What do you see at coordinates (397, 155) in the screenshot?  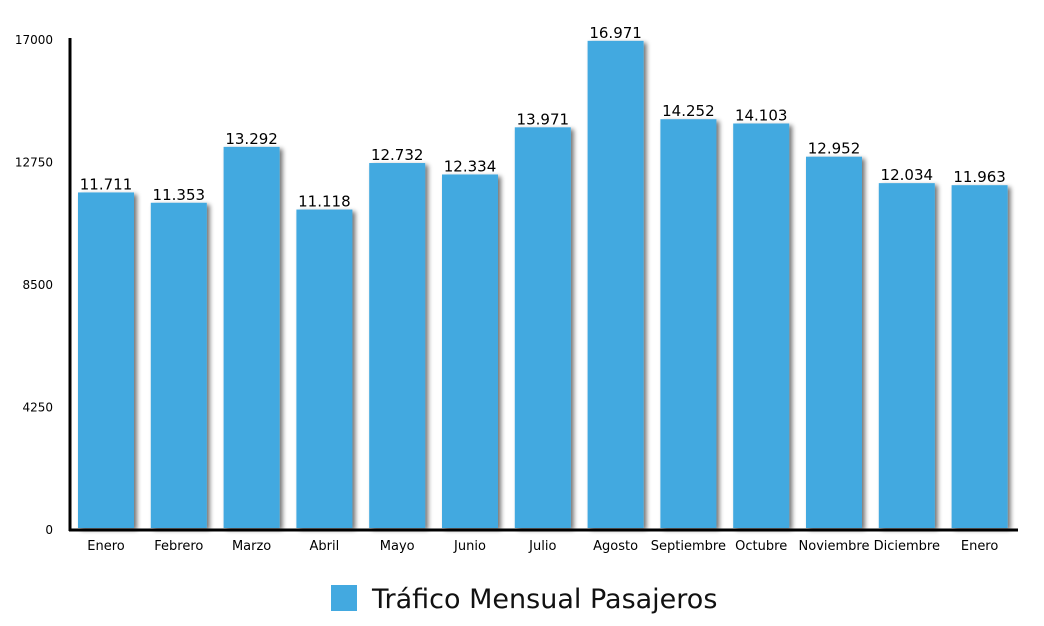 I see `data-label: 12.732` at bounding box center [397, 155].